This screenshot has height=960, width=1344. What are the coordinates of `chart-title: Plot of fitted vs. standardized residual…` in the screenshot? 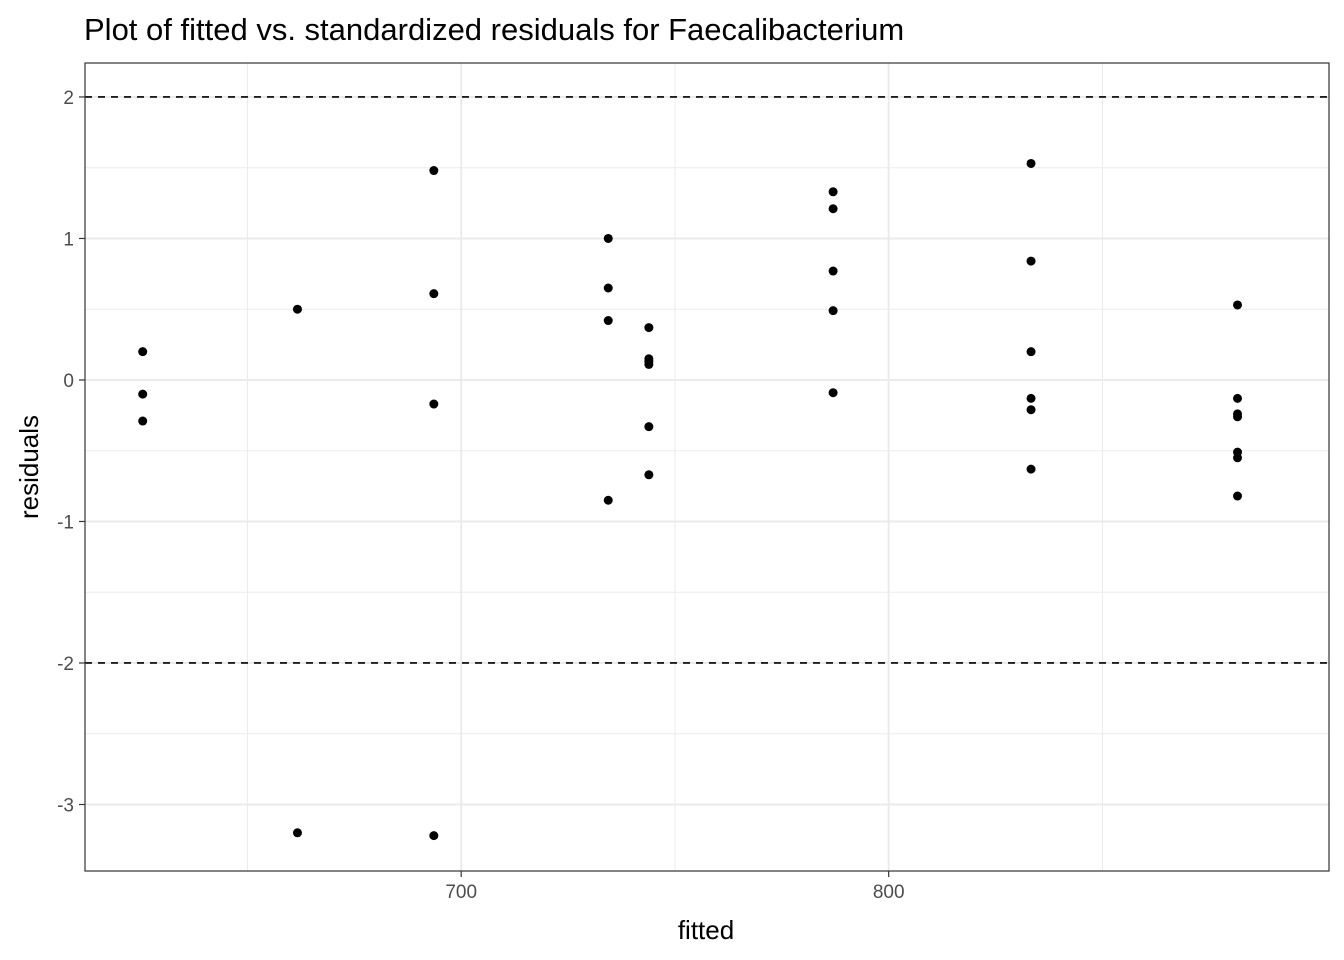 It's located at (494, 29).